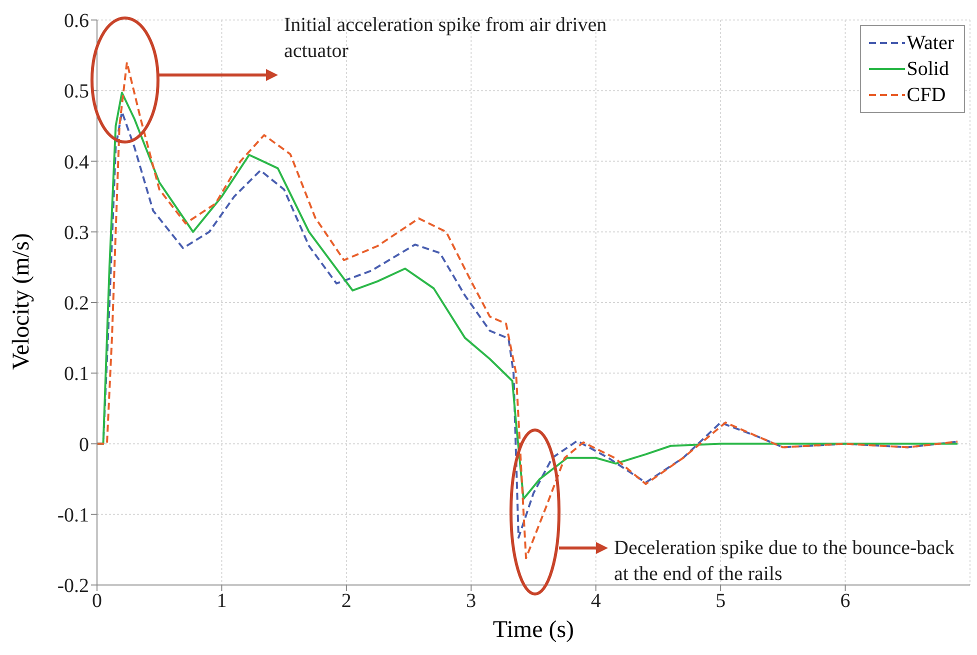 The image size is (977, 655). What do you see at coordinates (926, 95) in the screenshot?
I see `legend-label: CFD` at bounding box center [926, 95].